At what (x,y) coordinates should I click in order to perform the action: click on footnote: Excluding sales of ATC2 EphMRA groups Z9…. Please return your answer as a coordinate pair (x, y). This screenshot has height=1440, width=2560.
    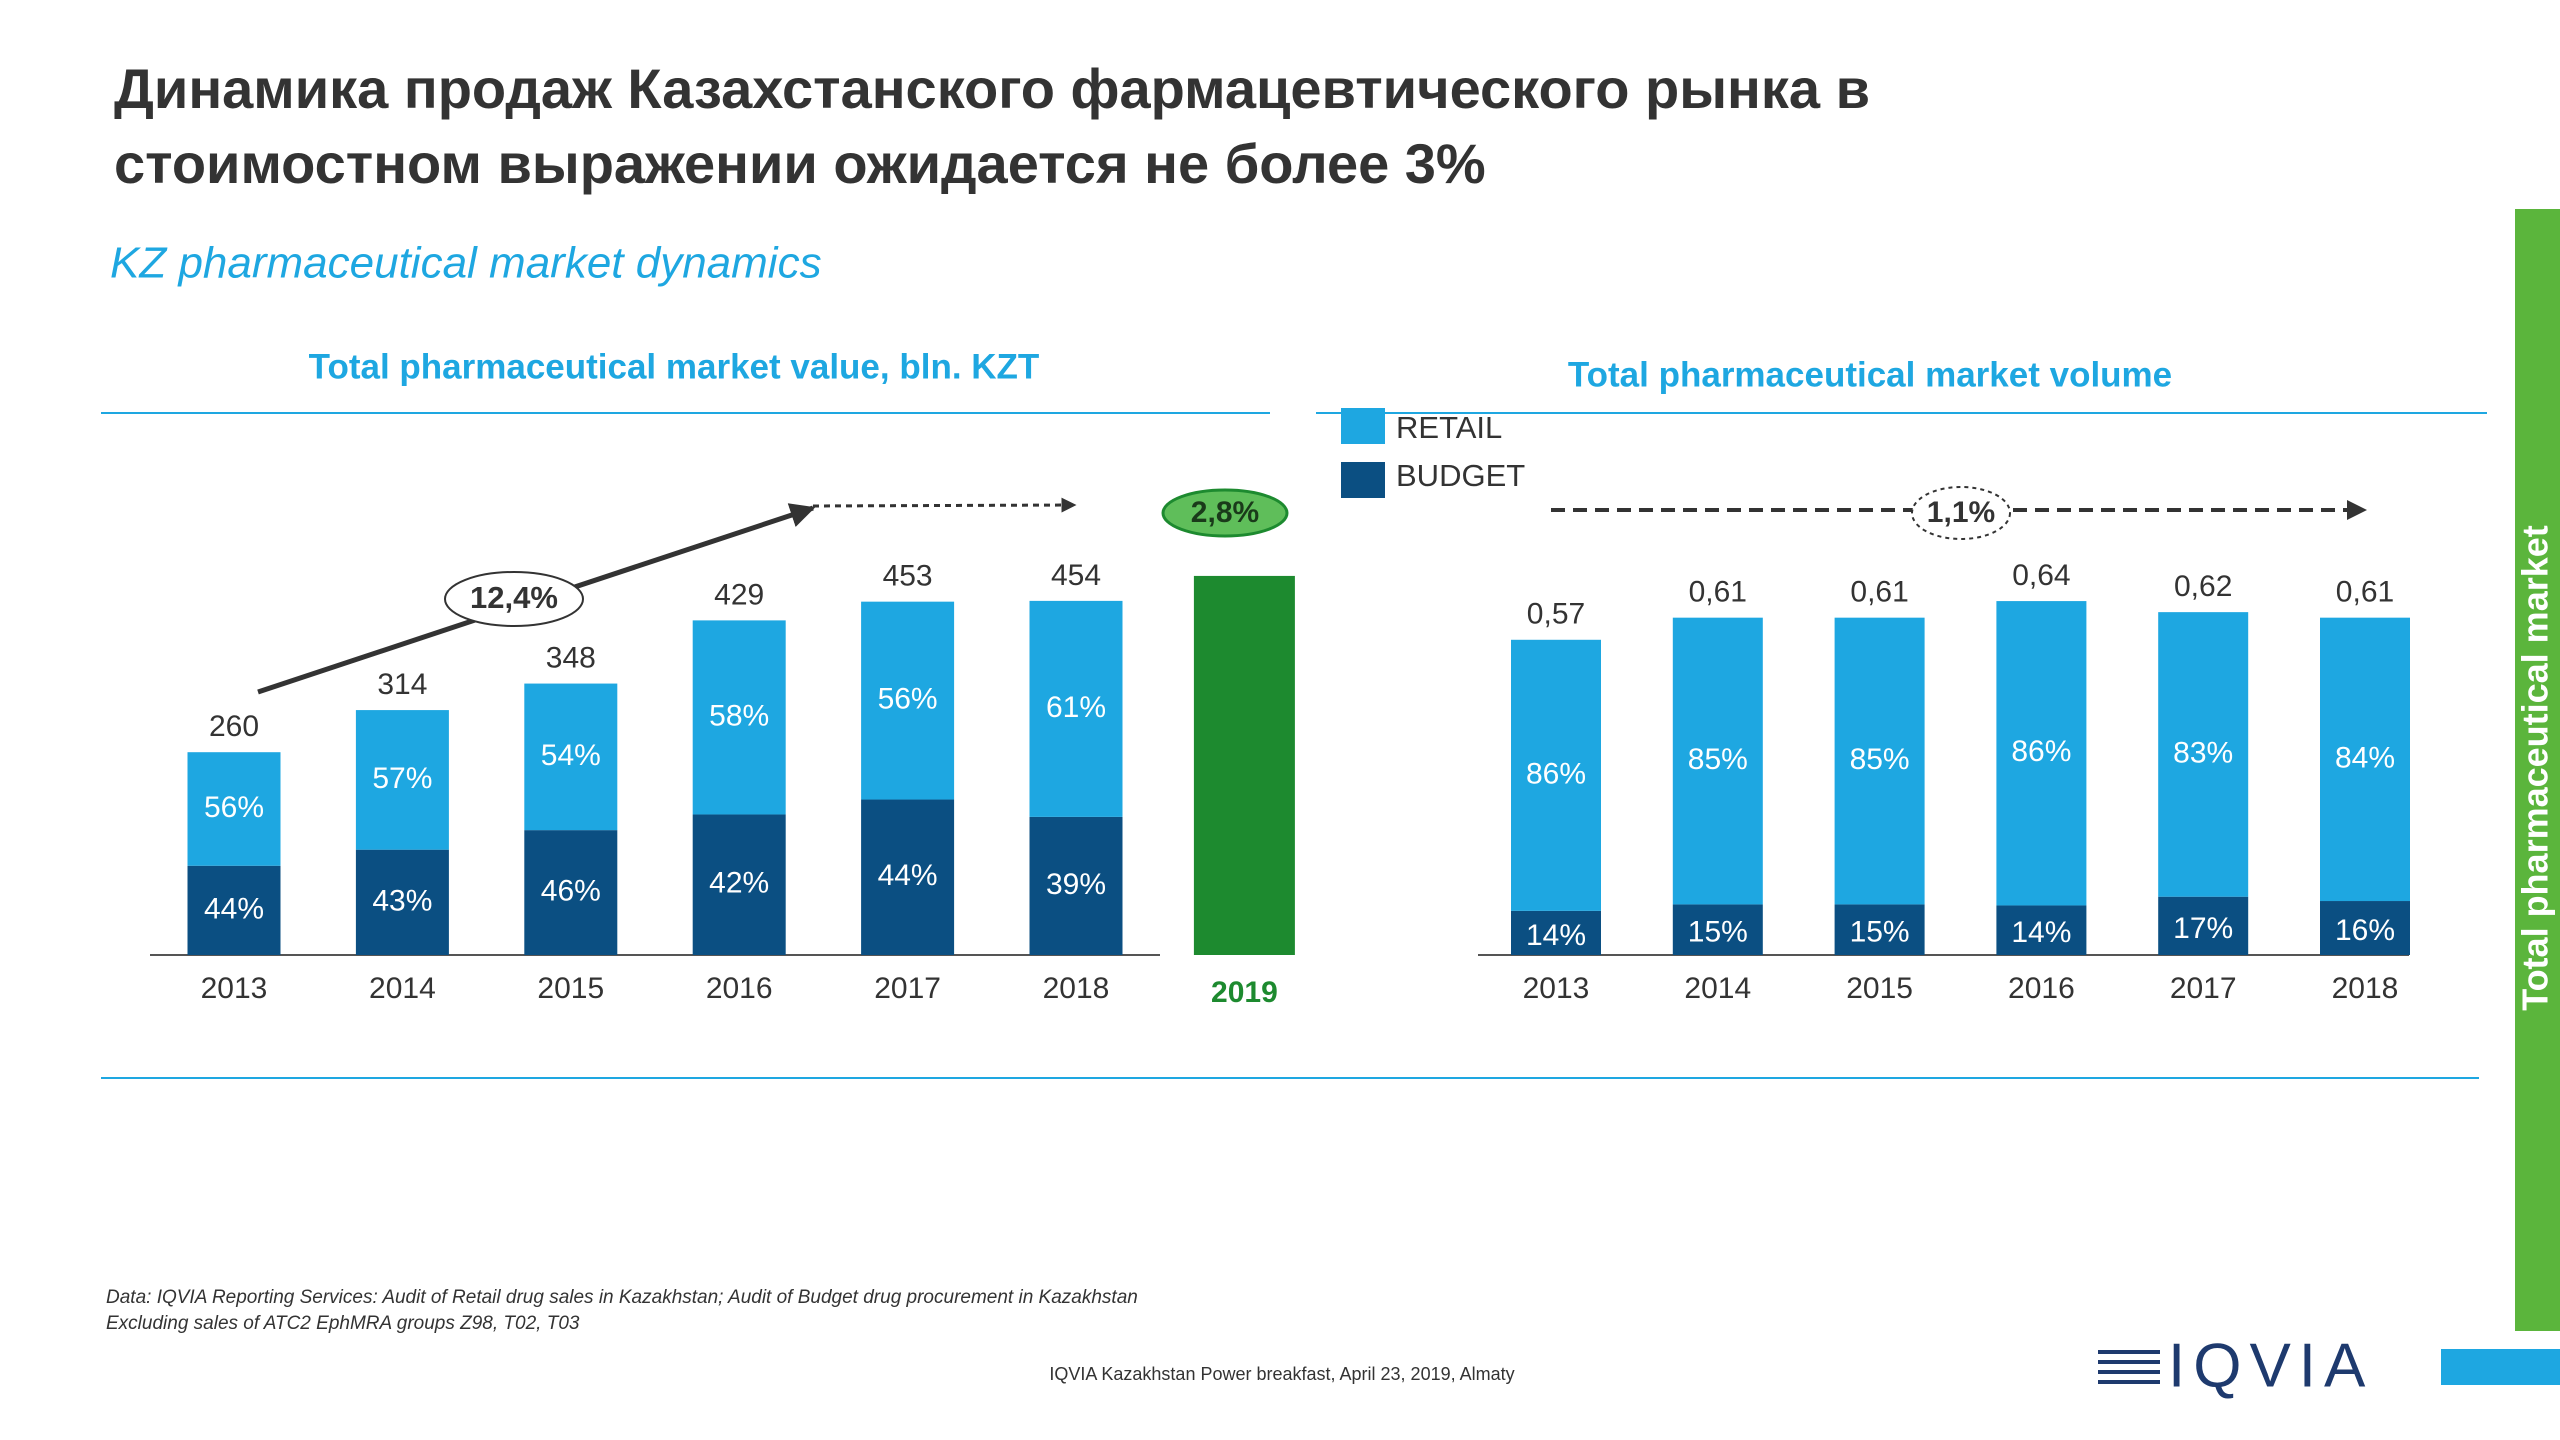
    Looking at the image, I should click on (343, 1323).